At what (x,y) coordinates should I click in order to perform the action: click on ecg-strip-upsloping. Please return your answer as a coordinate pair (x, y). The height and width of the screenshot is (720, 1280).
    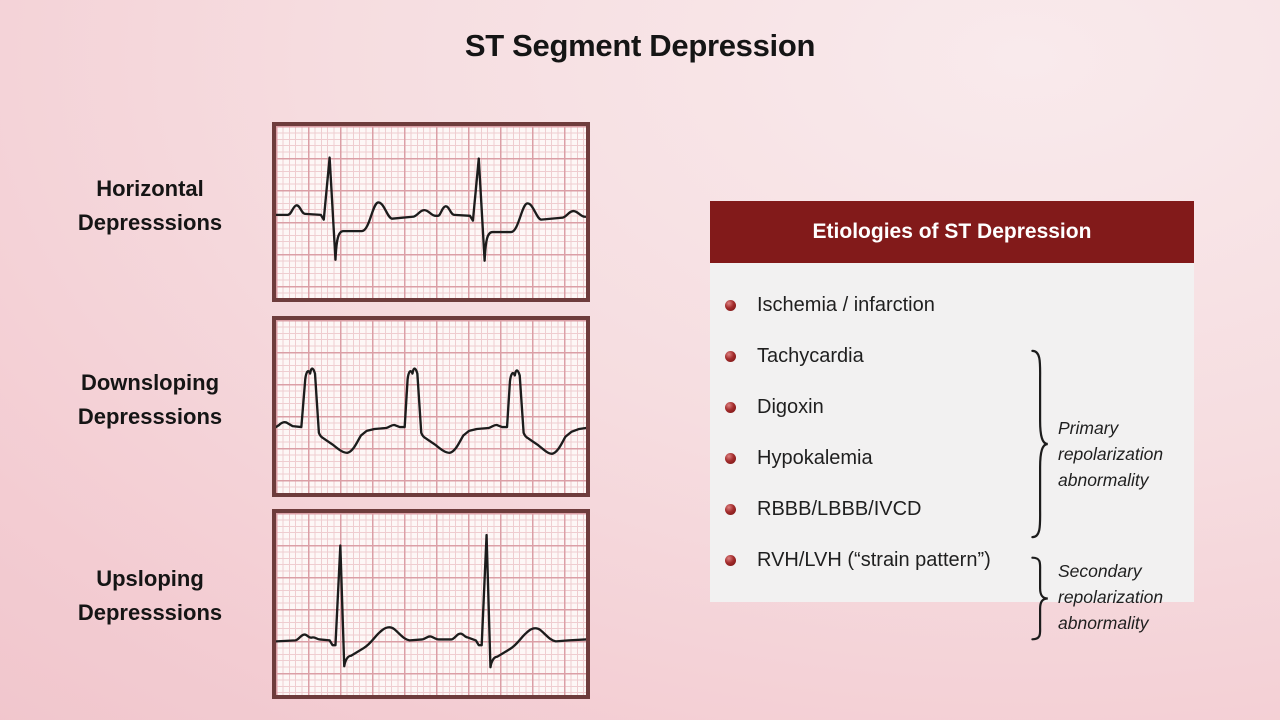
    Looking at the image, I should click on (431, 604).